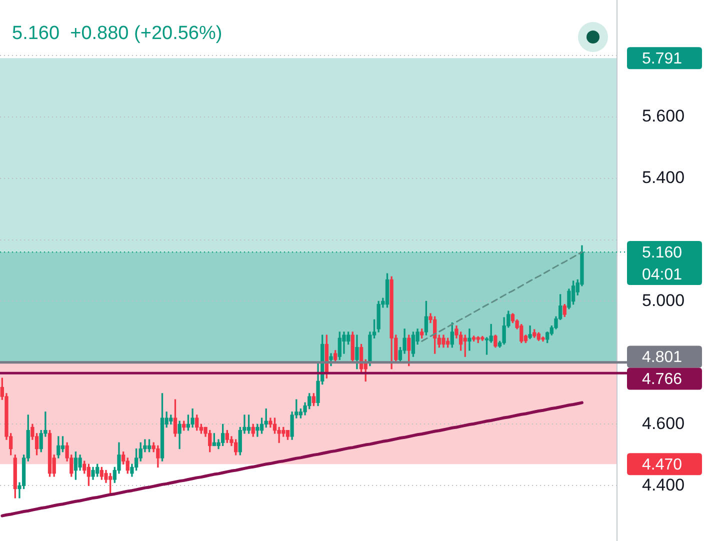 The height and width of the screenshot is (541, 720). Describe the element at coordinates (470, 339) in the screenshot. I see `candlestick` at that location.